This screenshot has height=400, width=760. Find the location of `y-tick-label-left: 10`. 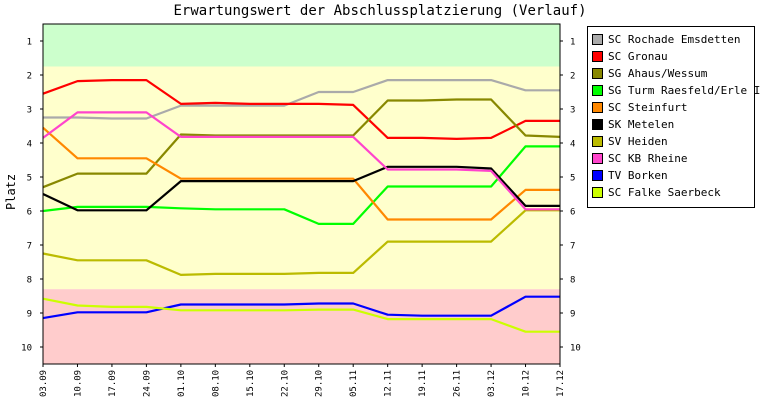

y-tick-label-left: 10 is located at coordinates (26, 349).